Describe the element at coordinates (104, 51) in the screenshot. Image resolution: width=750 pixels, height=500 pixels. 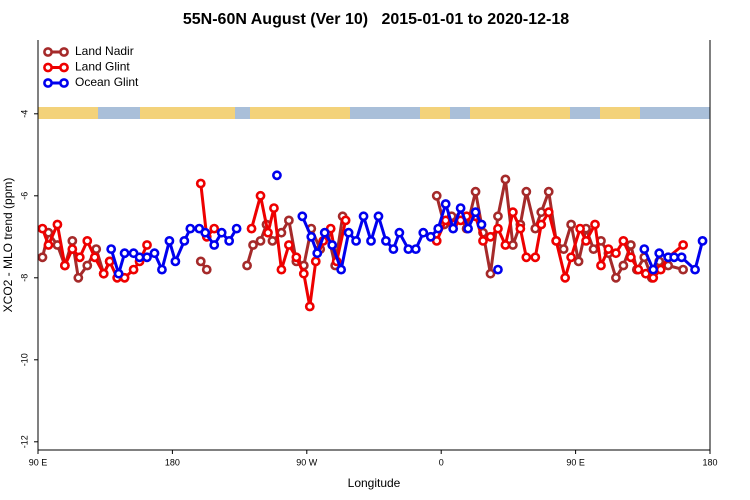
I see `legend-label: Land Nadir` at that location.